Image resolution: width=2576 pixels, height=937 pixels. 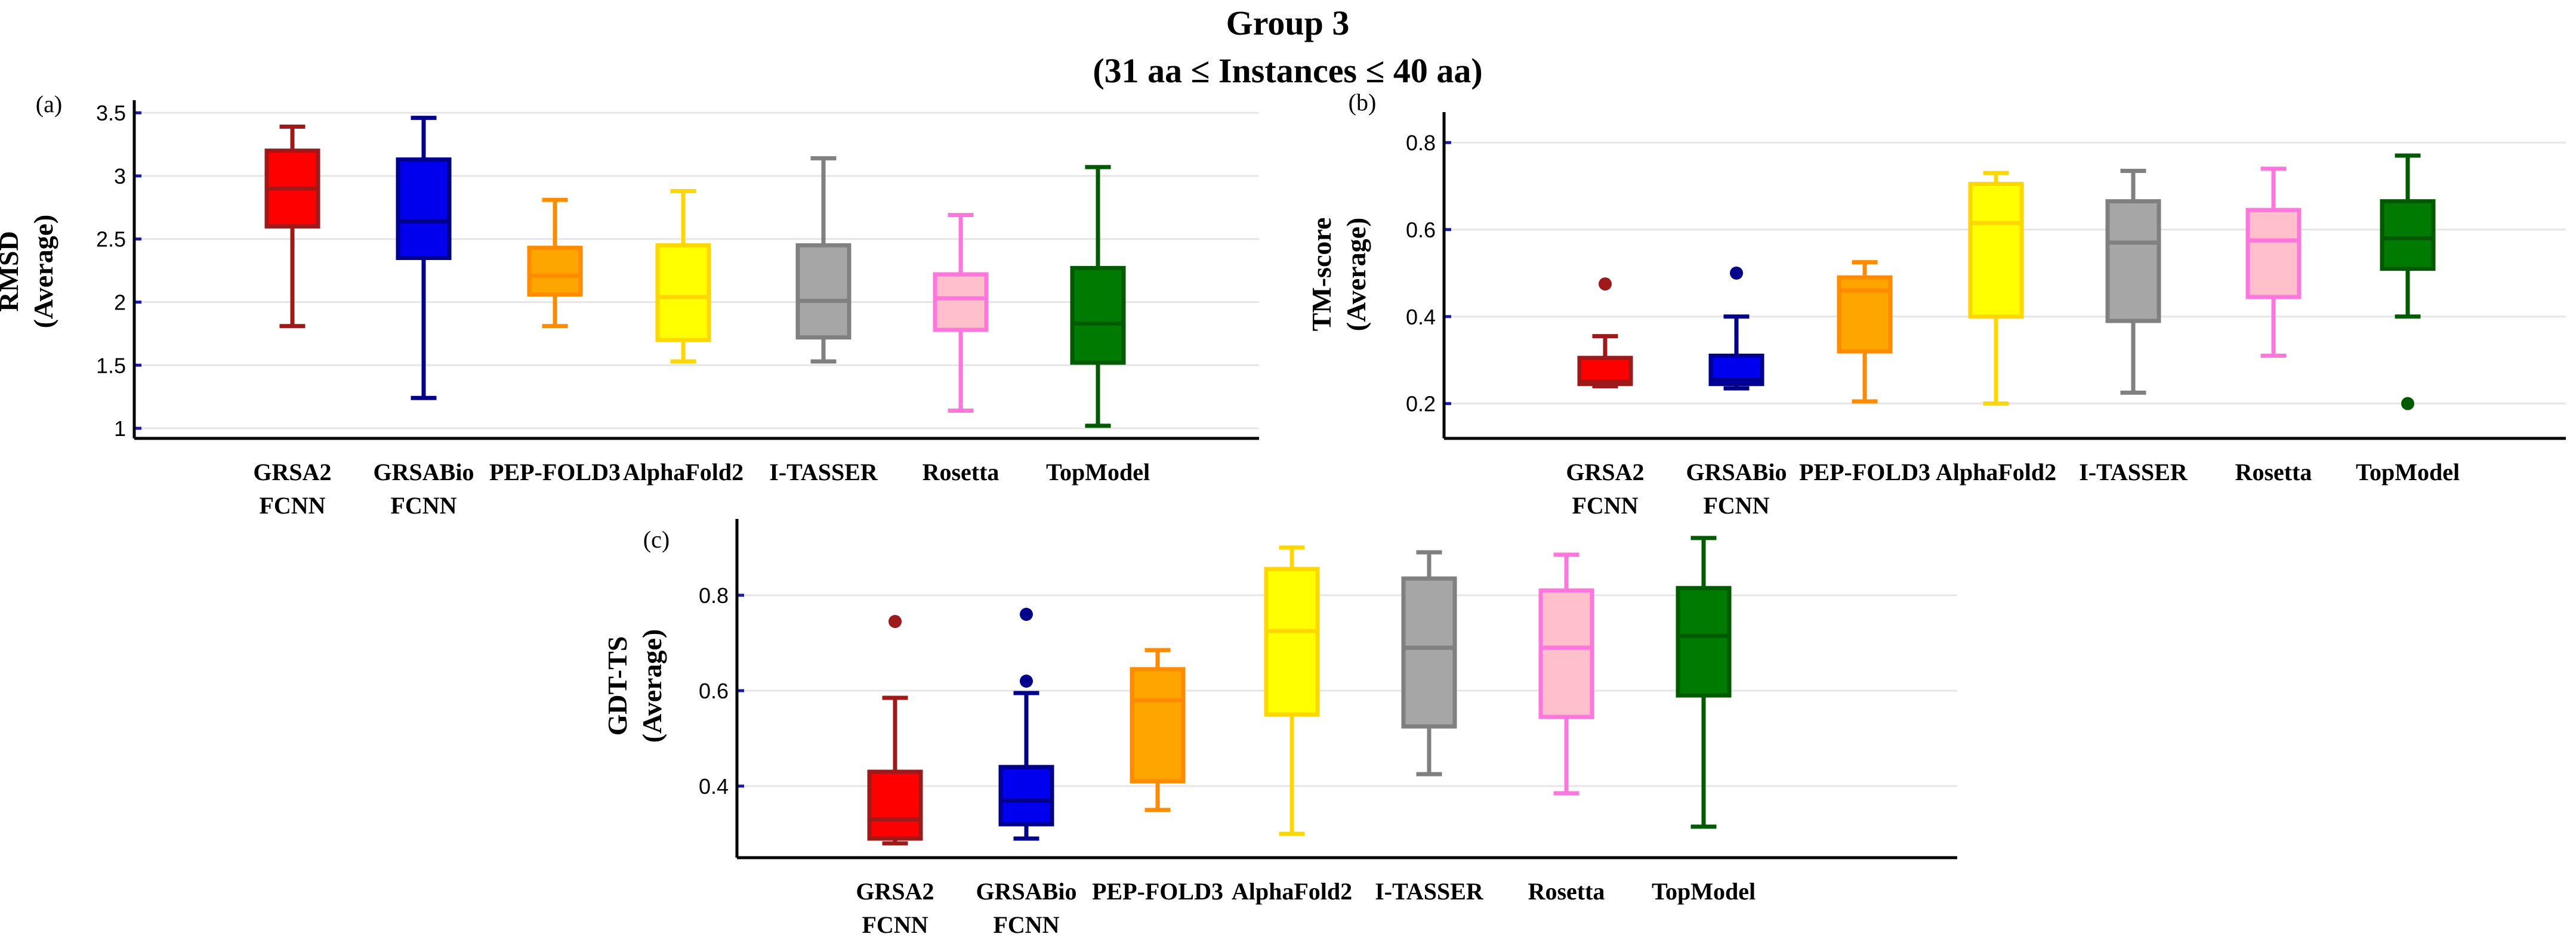 I want to click on y-axis-label: GDT-TS, so click(x=617, y=685).